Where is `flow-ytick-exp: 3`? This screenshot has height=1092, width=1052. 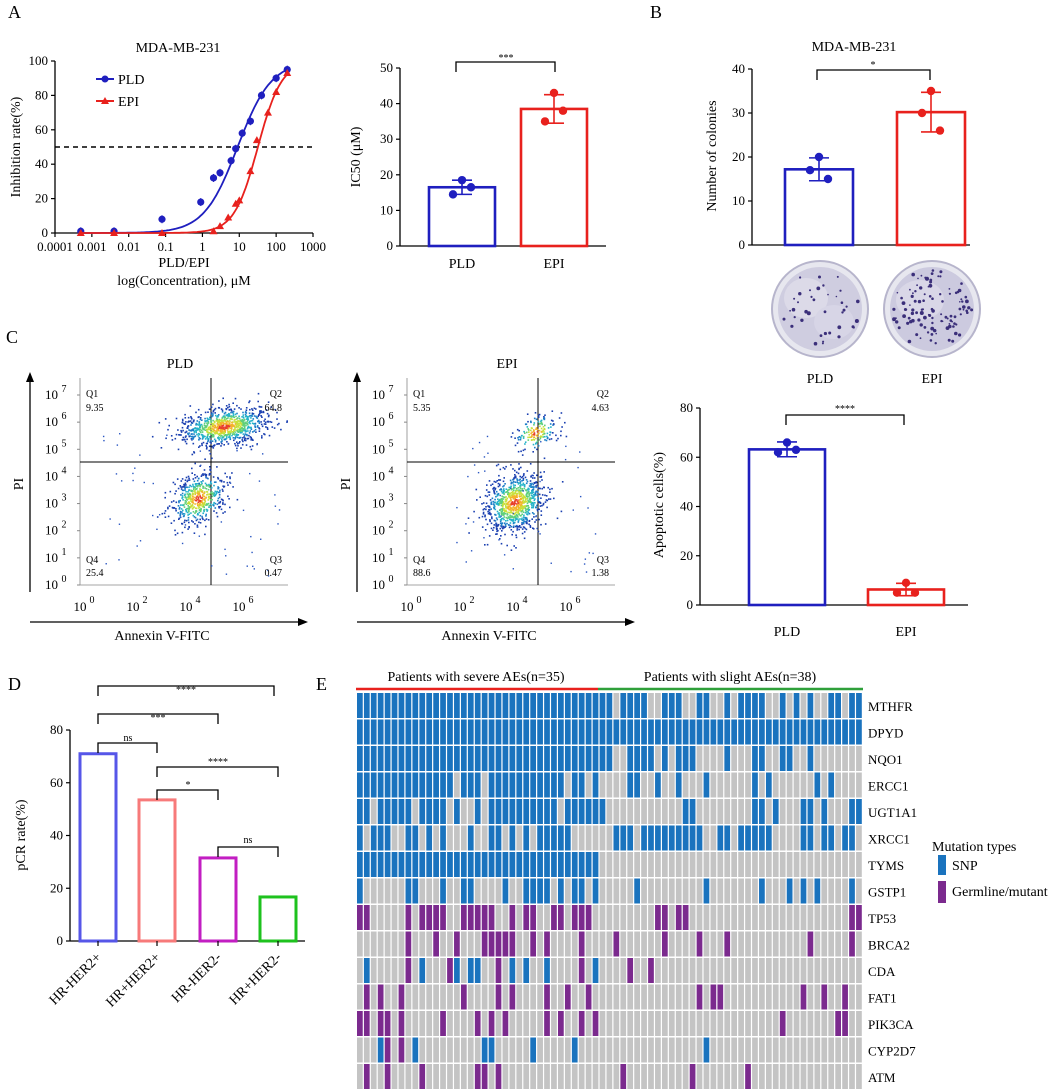 flow-ytick-exp: 3 is located at coordinates (64, 498).